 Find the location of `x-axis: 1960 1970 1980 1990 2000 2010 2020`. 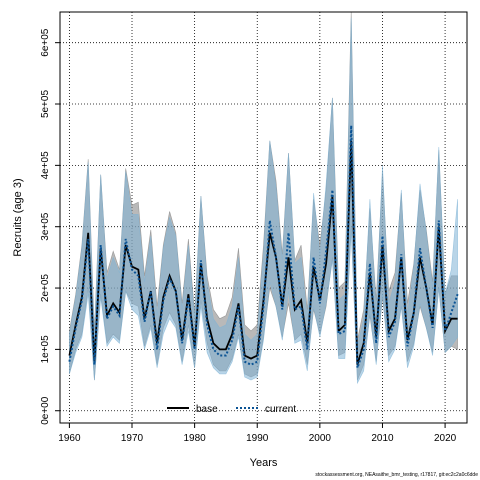

x-axis: 1960 1970 1980 1990 2000 2010 2020 is located at coordinates (257, 433).